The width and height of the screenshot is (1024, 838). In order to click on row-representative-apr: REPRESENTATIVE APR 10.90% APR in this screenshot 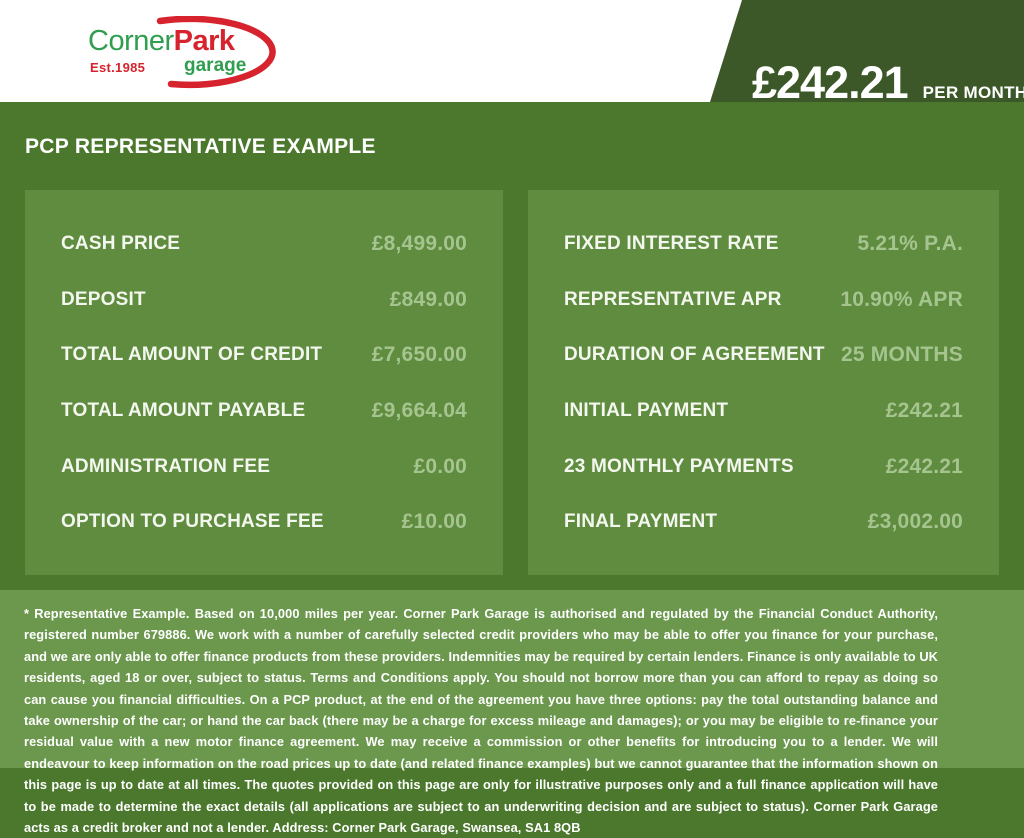, I will do `click(763, 300)`.